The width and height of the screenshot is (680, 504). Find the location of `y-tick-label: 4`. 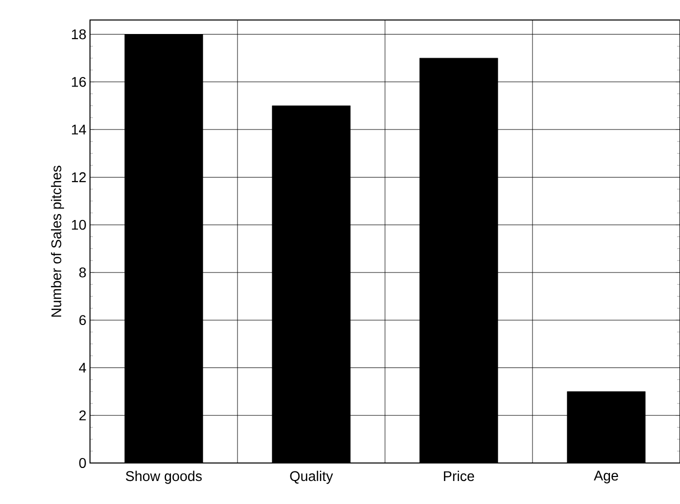

y-tick-label: 4 is located at coordinates (82, 367).